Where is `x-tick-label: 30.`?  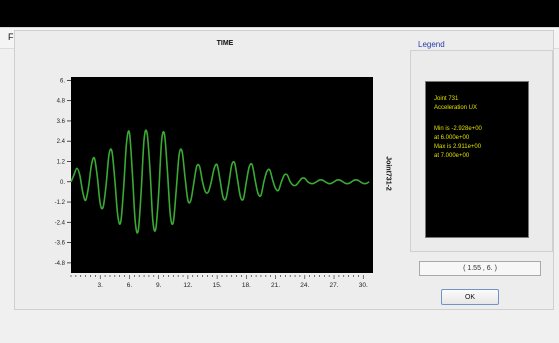
x-tick-label: 30. is located at coordinates (363, 285).